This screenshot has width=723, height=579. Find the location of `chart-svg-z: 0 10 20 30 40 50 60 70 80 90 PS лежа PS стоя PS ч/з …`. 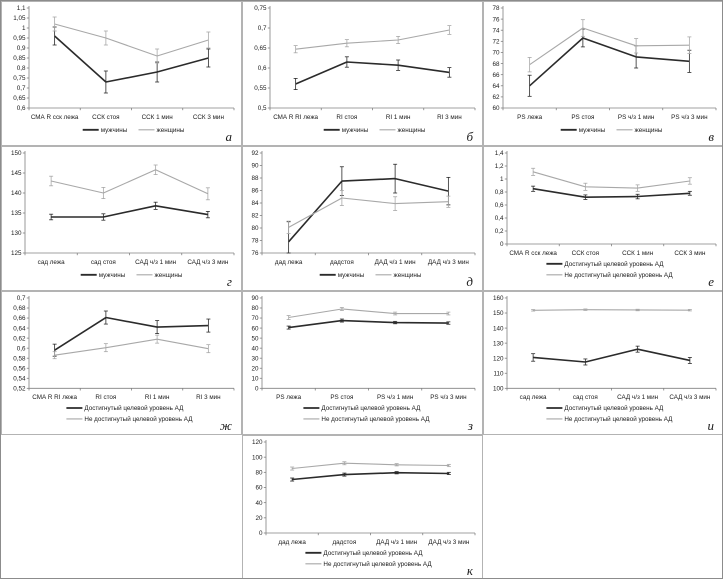

chart-svg-z: 0 10 20 30 40 50 60 70 80 90 PS лежа PS стоя PS ч/з … is located at coordinates (363, 359).